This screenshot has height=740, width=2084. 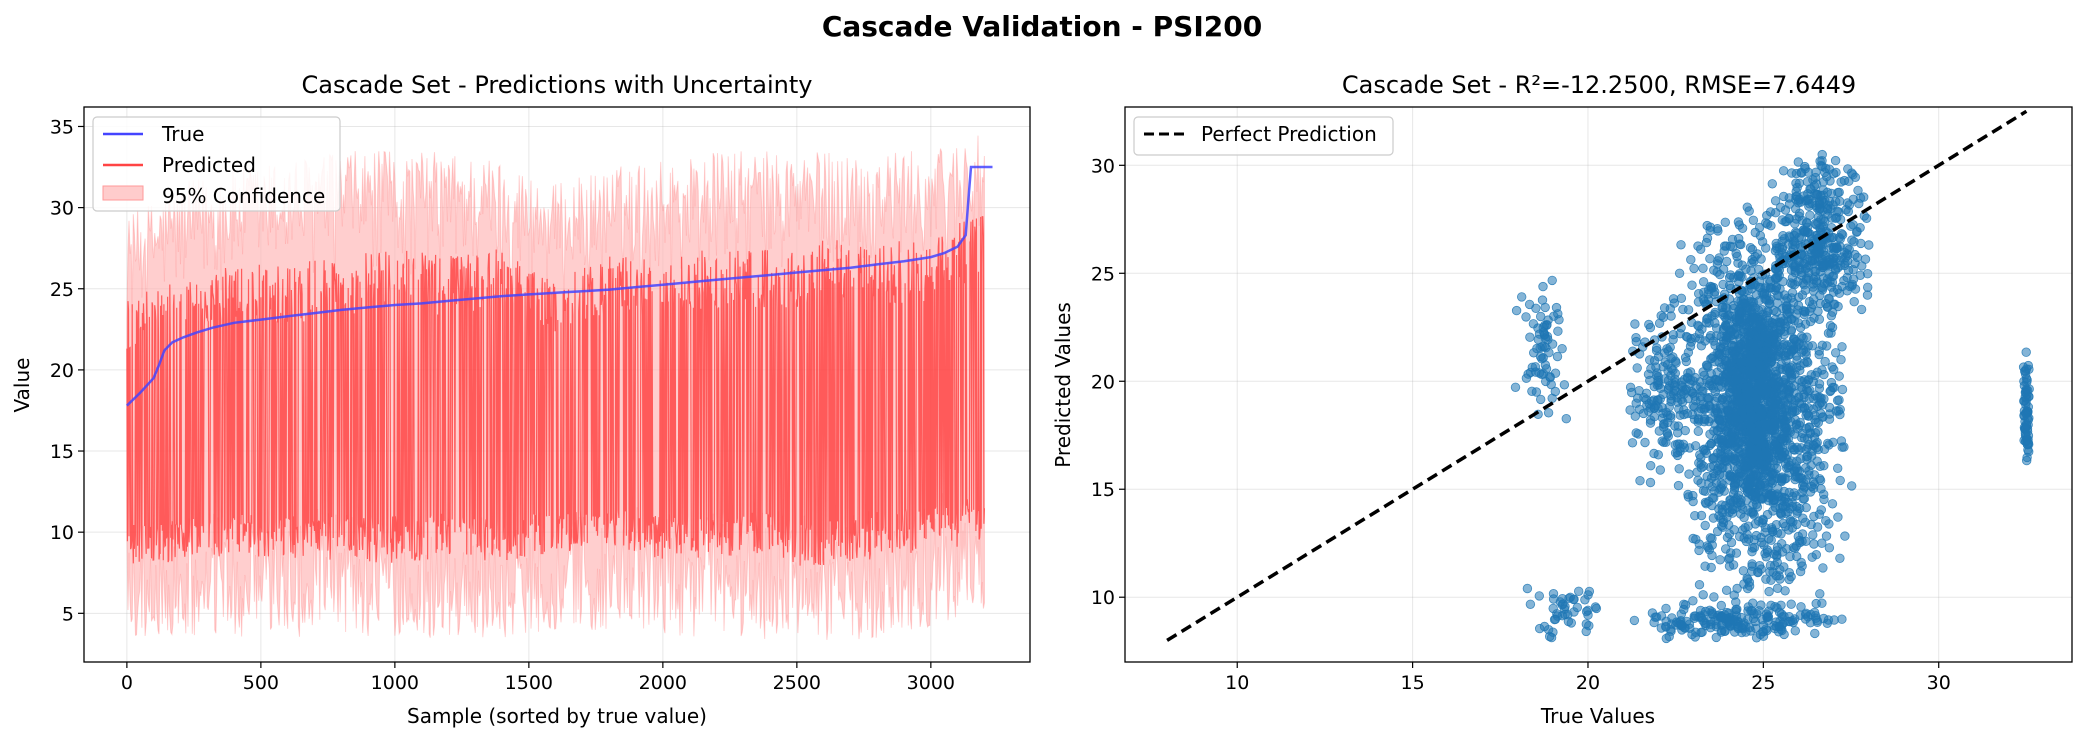 What do you see at coordinates (62, 209) in the screenshot?
I see `left-y-tick-label: 30` at bounding box center [62, 209].